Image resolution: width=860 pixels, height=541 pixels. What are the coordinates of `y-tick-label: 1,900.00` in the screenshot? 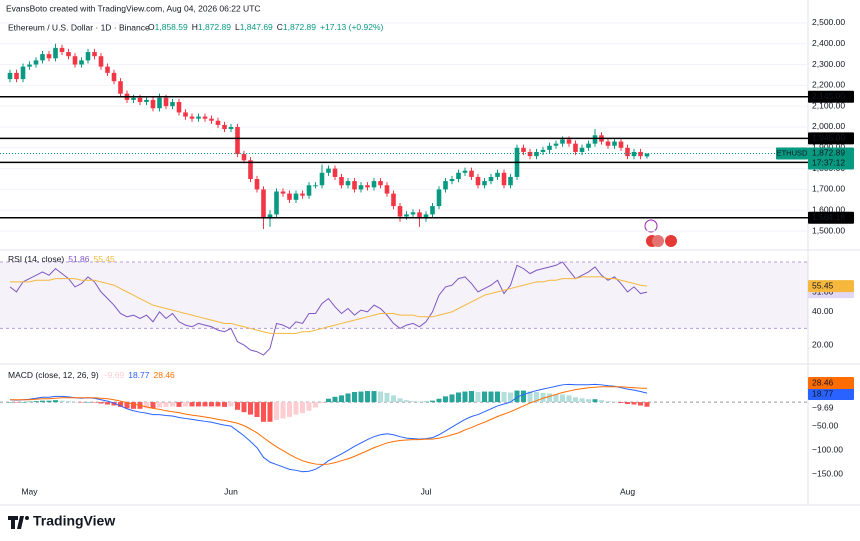 It's located at (828, 147).